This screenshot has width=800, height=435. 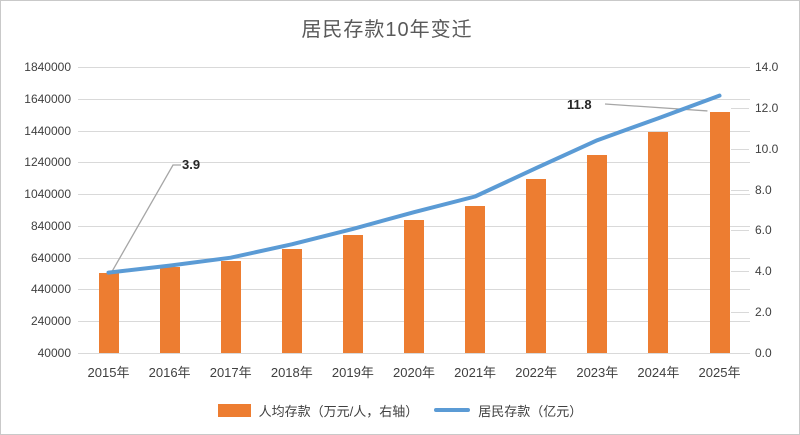 What do you see at coordinates (191, 164) in the screenshot?
I see `data-label-annotation: 3.9` at bounding box center [191, 164].